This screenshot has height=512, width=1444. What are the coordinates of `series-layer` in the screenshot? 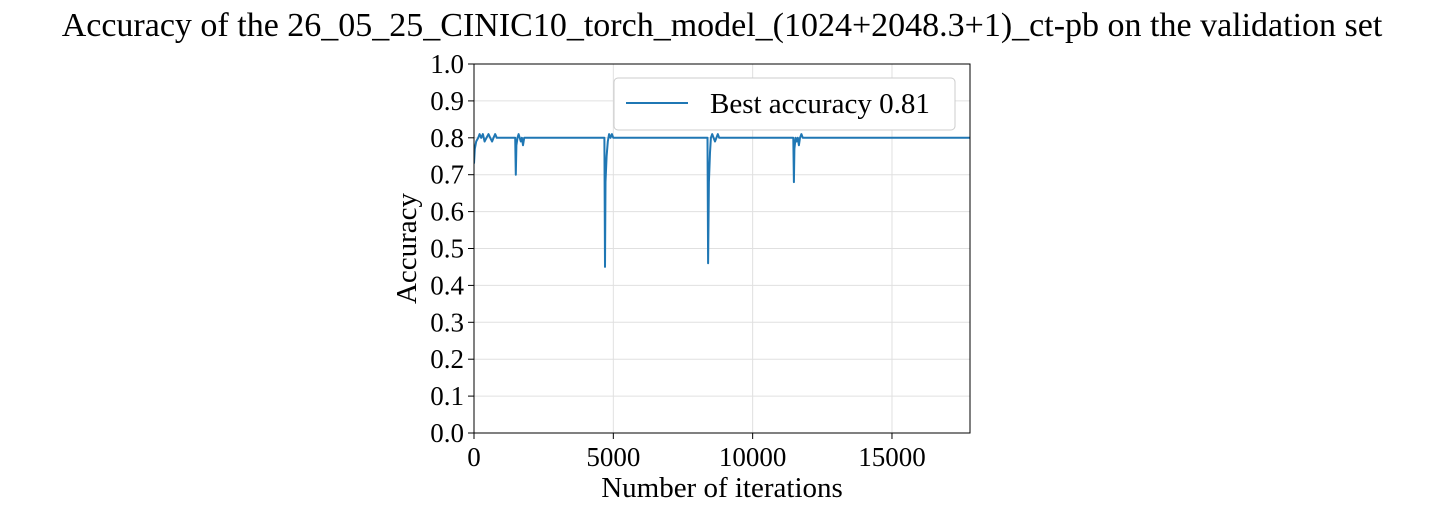 It's located at (722, 200).